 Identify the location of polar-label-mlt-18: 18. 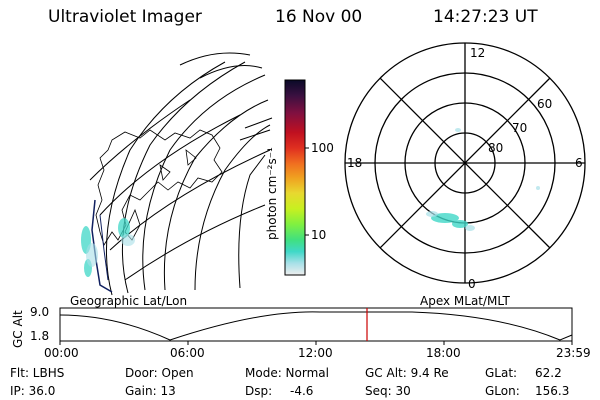
(355, 163).